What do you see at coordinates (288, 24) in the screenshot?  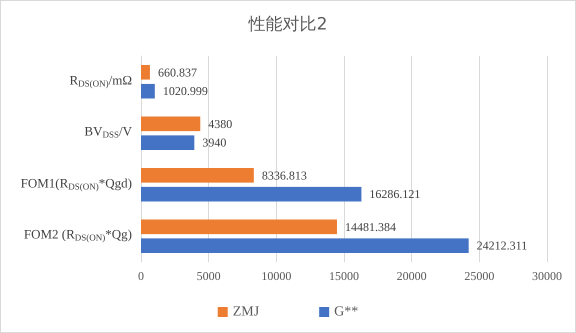 I see `chart-title: 性能对比2` at bounding box center [288, 24].